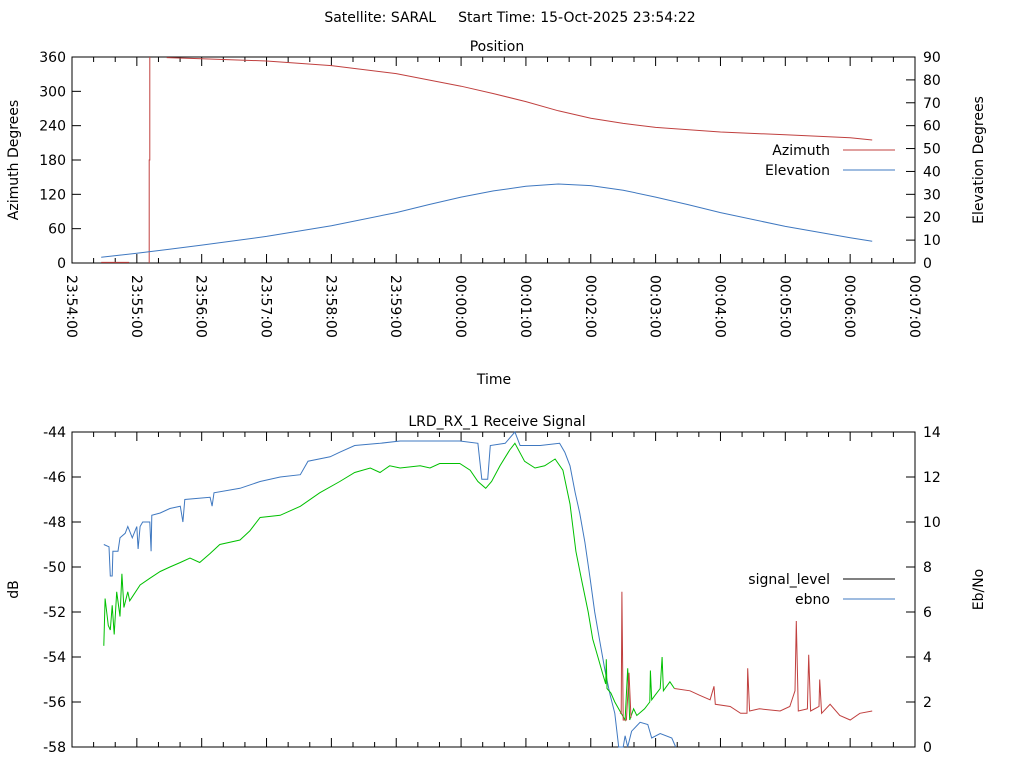  I want to click on y2-axis-label: Eb/No, so click(979, 590).